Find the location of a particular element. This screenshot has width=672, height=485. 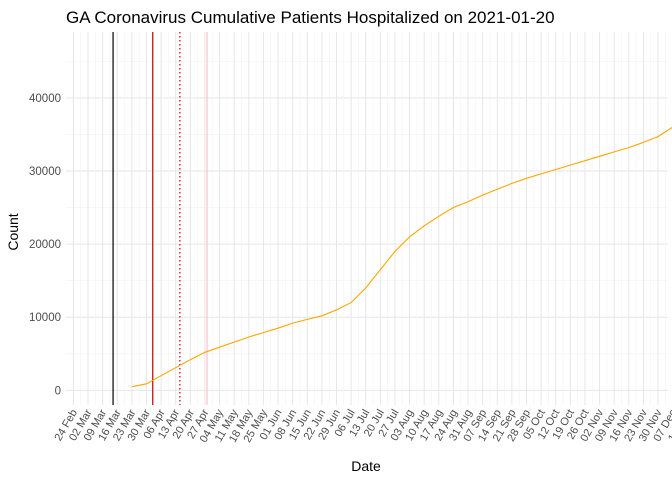

y-tick-label: 20000 is located at coordinates (45, 245).